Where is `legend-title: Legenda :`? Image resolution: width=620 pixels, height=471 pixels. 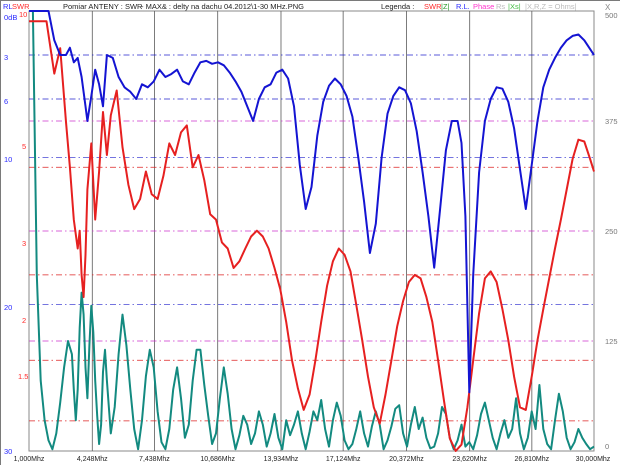
legend-title: Legenda : is located at coordinates (397, 6).